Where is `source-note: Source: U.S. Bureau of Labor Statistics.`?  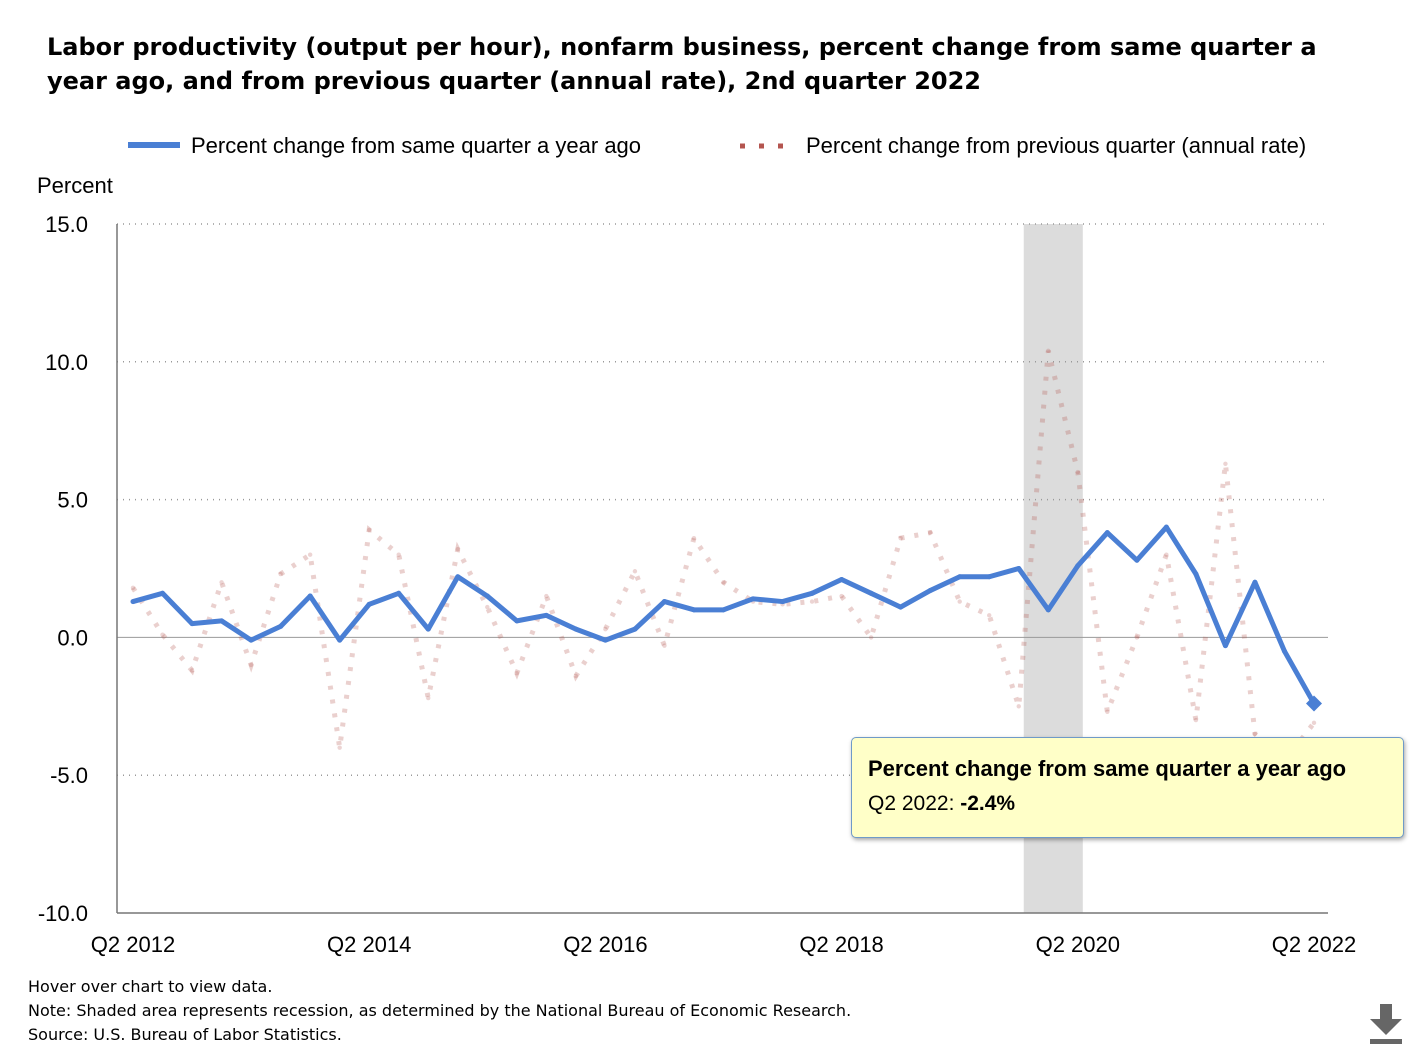 source-note: Source: U.S. Bureau of Labor Statistics. is located at coordinates (185, 1034).